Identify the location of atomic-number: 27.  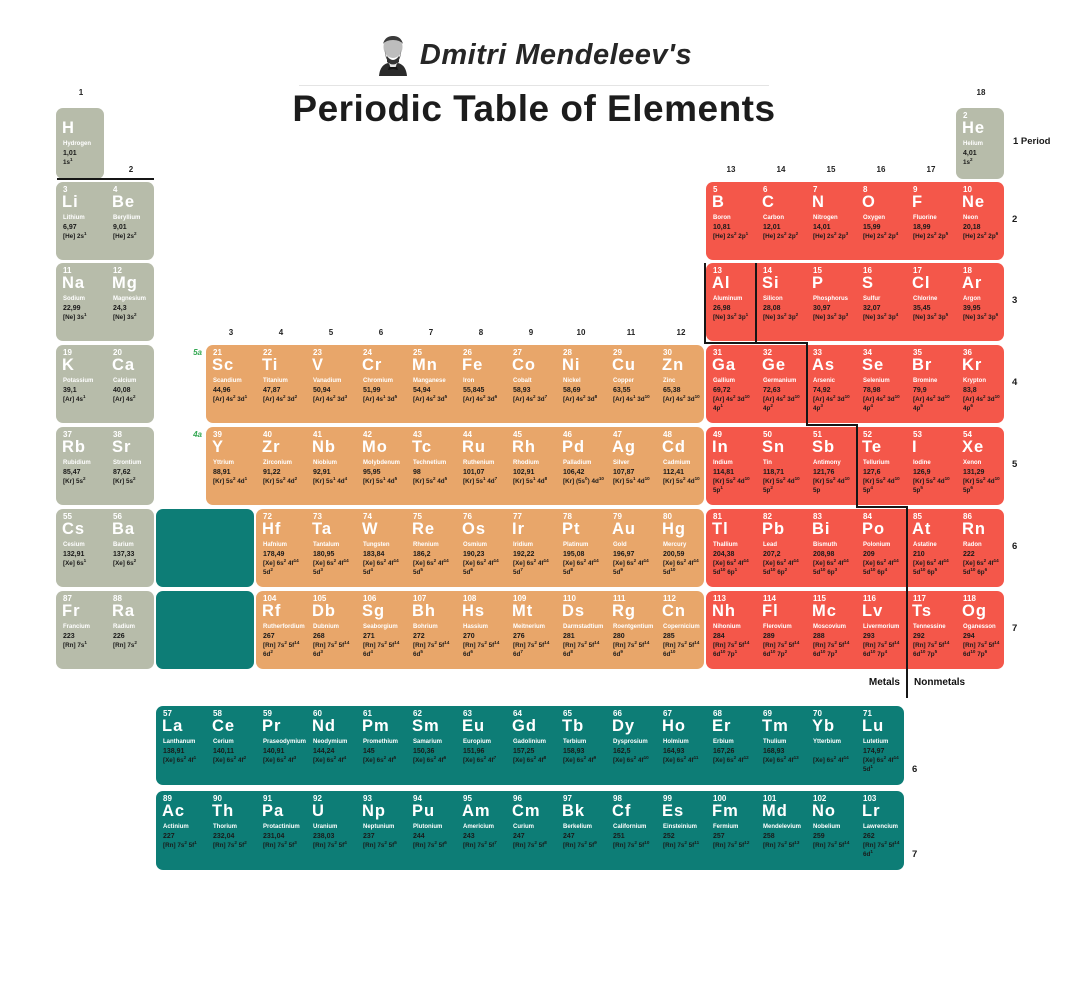
(517, 352).